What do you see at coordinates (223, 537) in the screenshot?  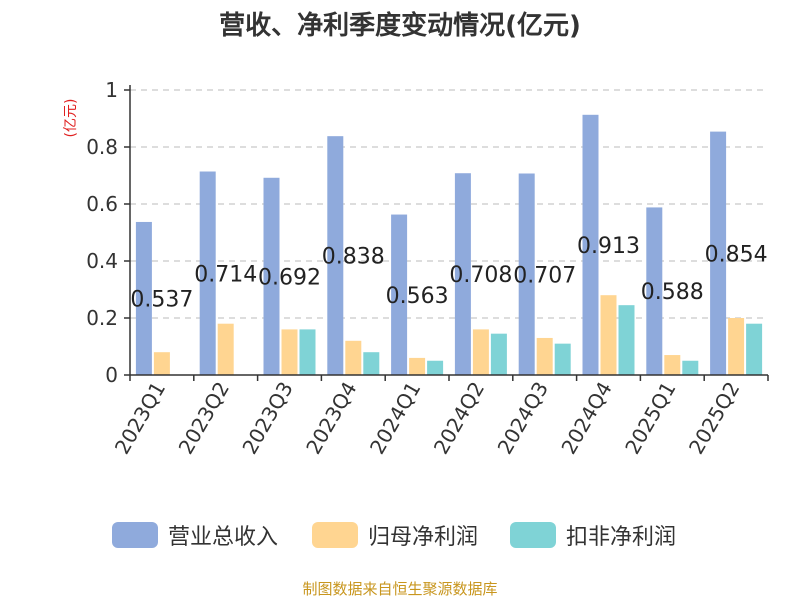 I see `legend-label: 营业总收入` at bounding box center [223, 537].